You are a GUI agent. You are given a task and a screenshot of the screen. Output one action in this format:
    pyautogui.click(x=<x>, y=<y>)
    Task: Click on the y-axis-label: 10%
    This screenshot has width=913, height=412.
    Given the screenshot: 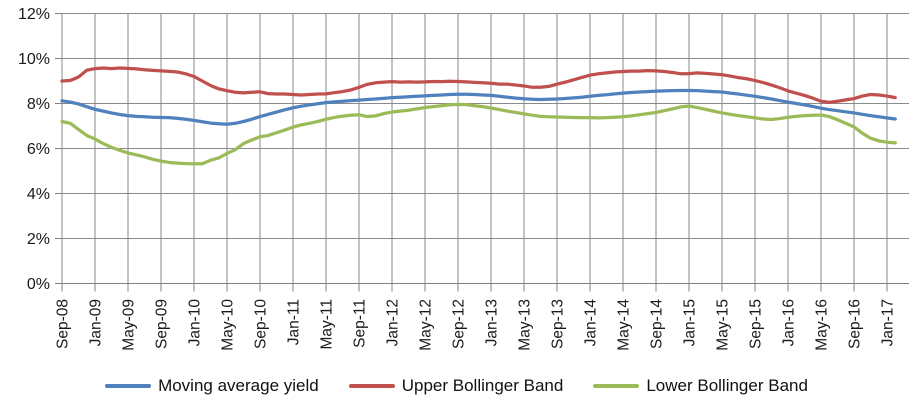 What is the action you would take?
    pyautogui.click(x=34, y=59)
    